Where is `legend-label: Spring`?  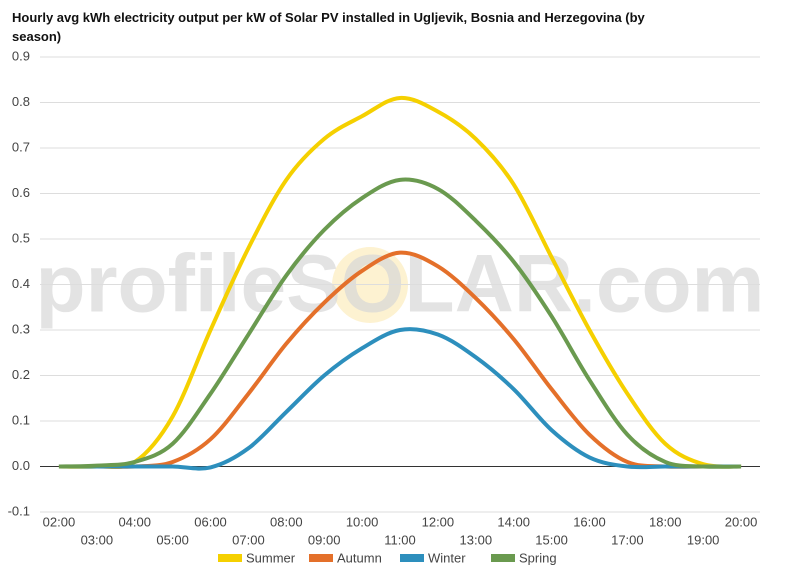
legend-label: Spring is located at coordinates (538, 557).